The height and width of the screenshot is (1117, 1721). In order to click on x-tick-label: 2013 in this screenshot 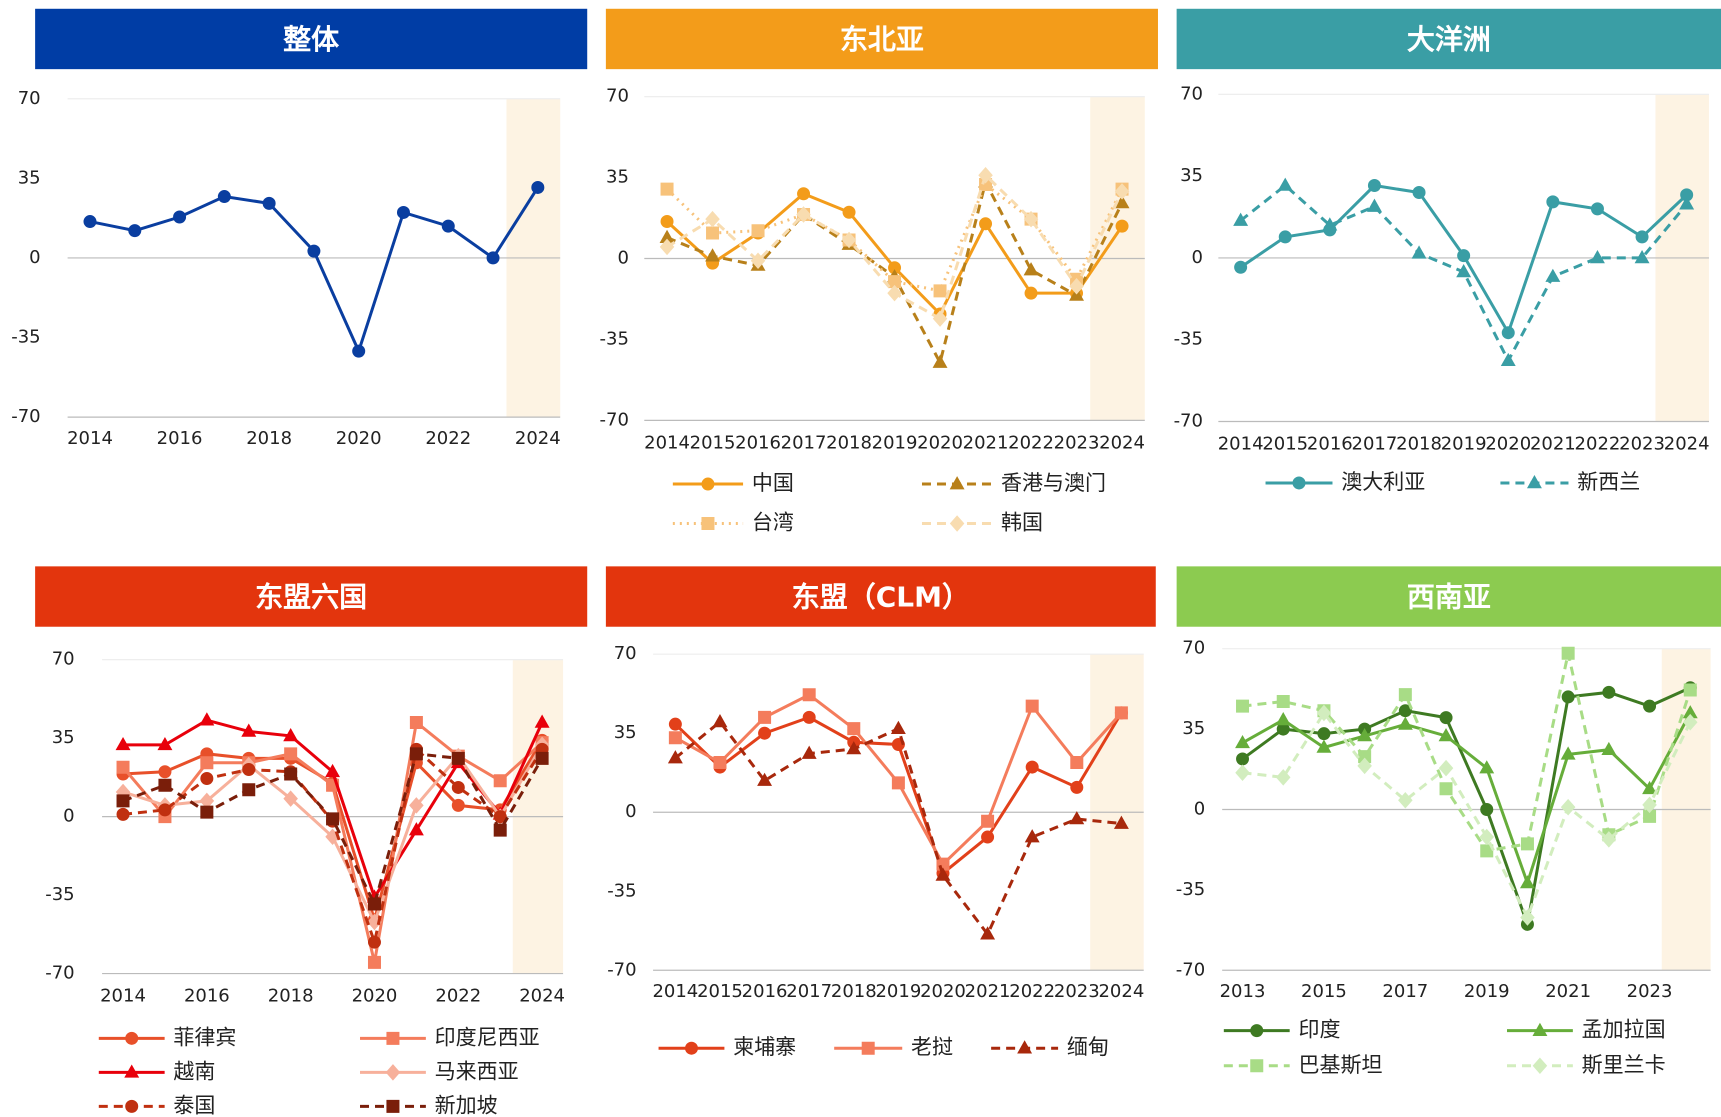, I will do `click(1243, 991)`.